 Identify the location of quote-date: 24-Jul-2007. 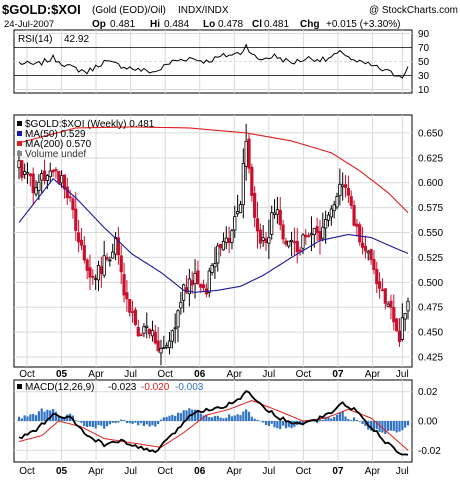
(29, 24).